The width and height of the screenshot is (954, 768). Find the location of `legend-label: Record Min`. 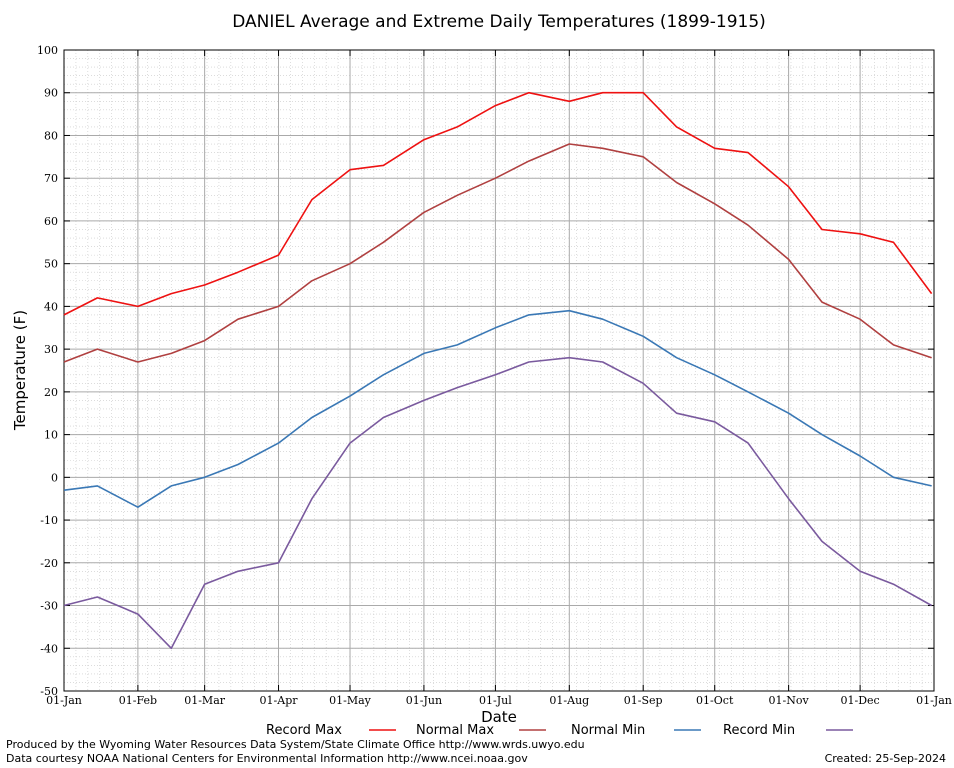

legend-label: Record Min is located at coordinates (759, 730).